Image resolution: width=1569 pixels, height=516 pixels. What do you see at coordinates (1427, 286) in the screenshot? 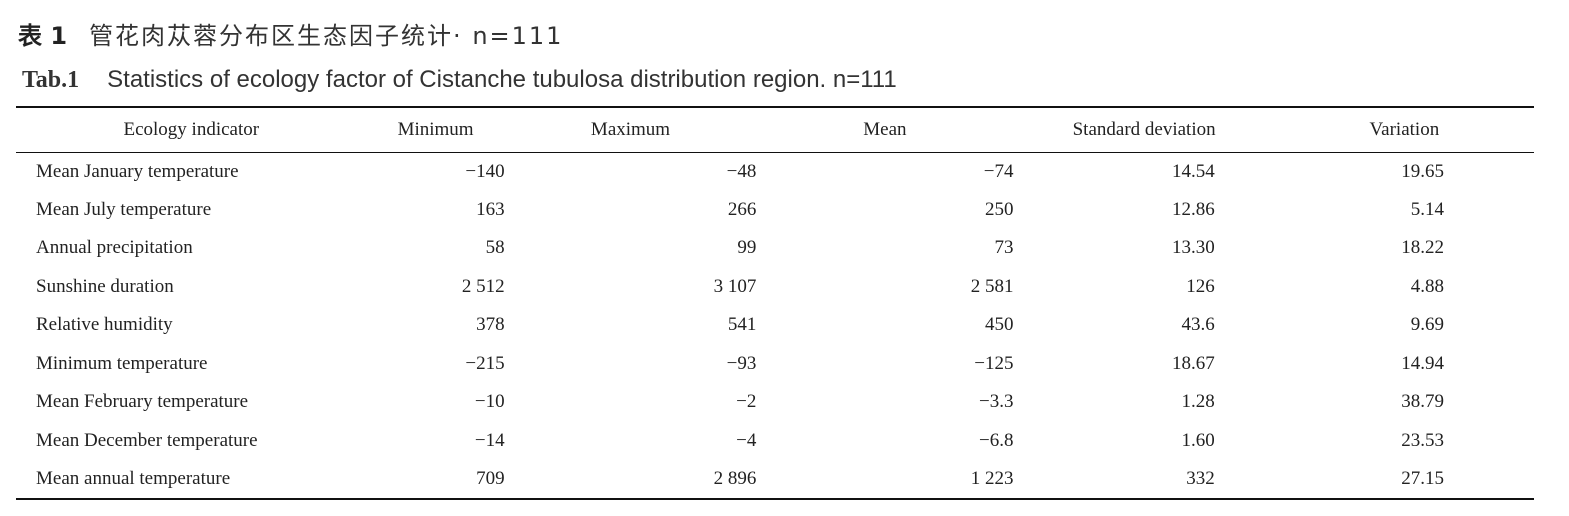
I see `cell: 4.88` at bounding box center [1427, 286].